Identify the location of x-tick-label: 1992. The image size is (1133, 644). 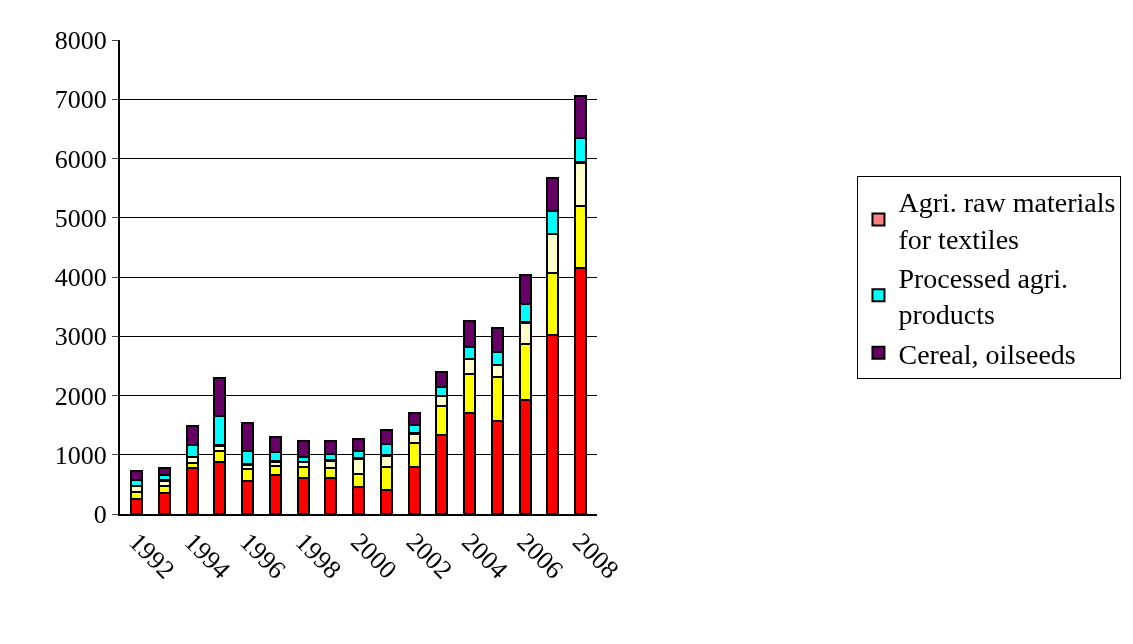
(152, 556).